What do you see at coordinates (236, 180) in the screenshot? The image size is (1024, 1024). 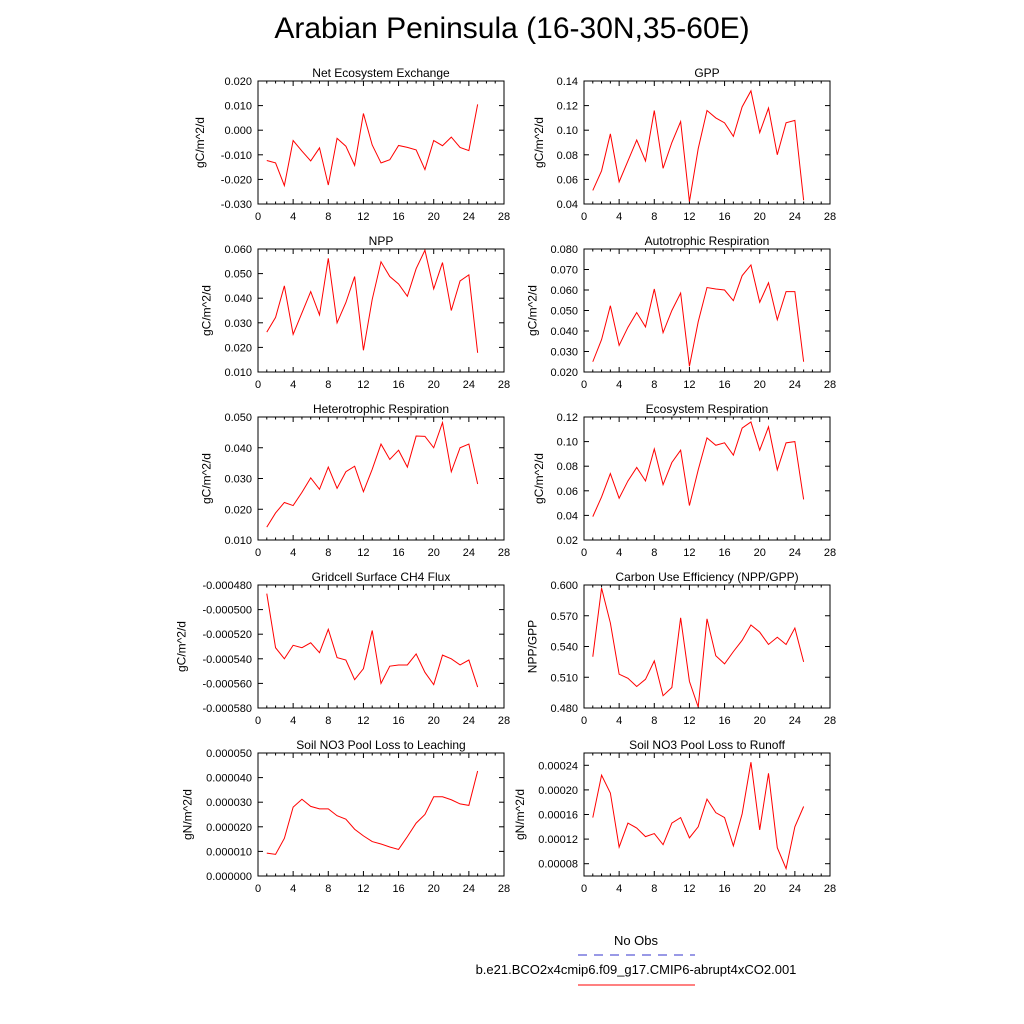 I see `y-tick-label: -0.020` at bounding box center [236, 180].